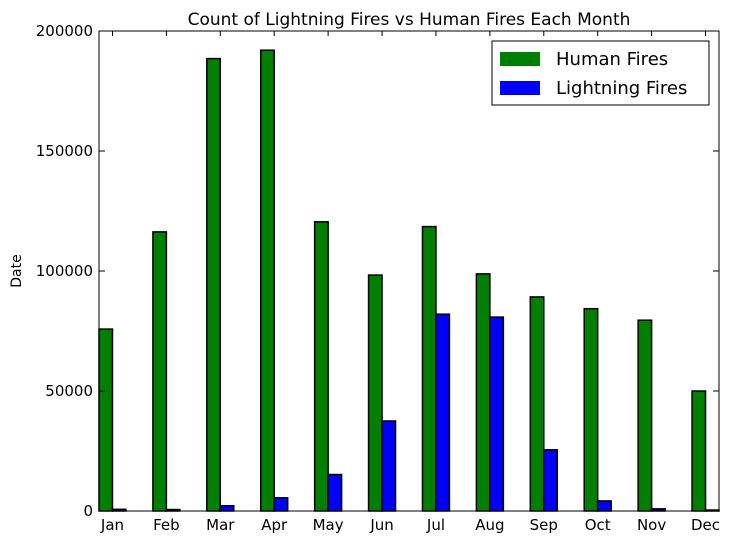  What do you see at coordinates (621, 88) in the screenshot?
I see `legend-label-lightning: Lightning Fires` at bounding box center [621, 88].